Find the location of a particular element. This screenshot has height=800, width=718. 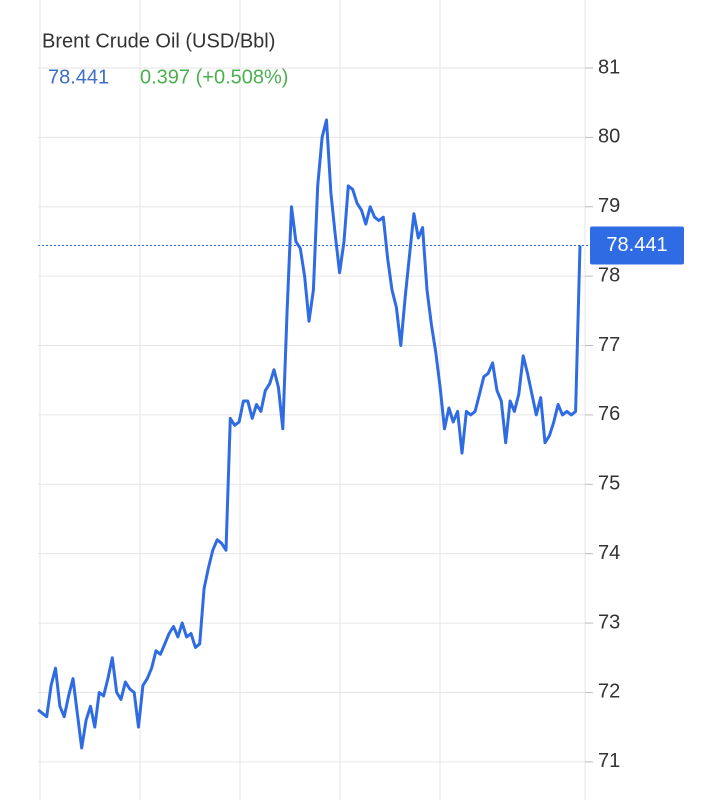

chart-title: Brent Crude Oil (USD/Bbl) is located at coordinates (158, 41).